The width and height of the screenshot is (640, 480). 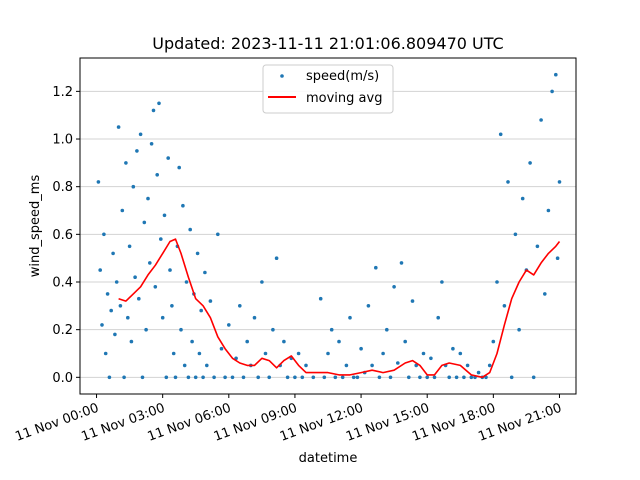 I want to click on chart-title: Updated: 2023-11-11 21:01:06.809470 UTC, so click(x=327, y=43).